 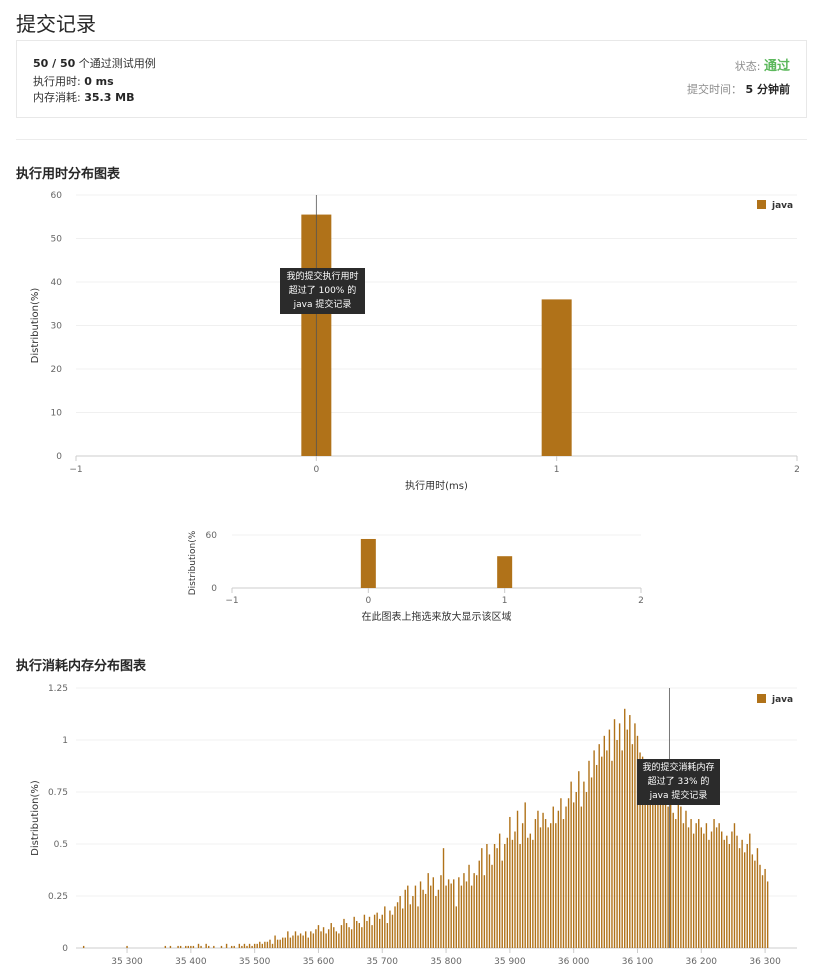 I want to click on submit-time-label: 提交时间：, so click(x=716, y=89).